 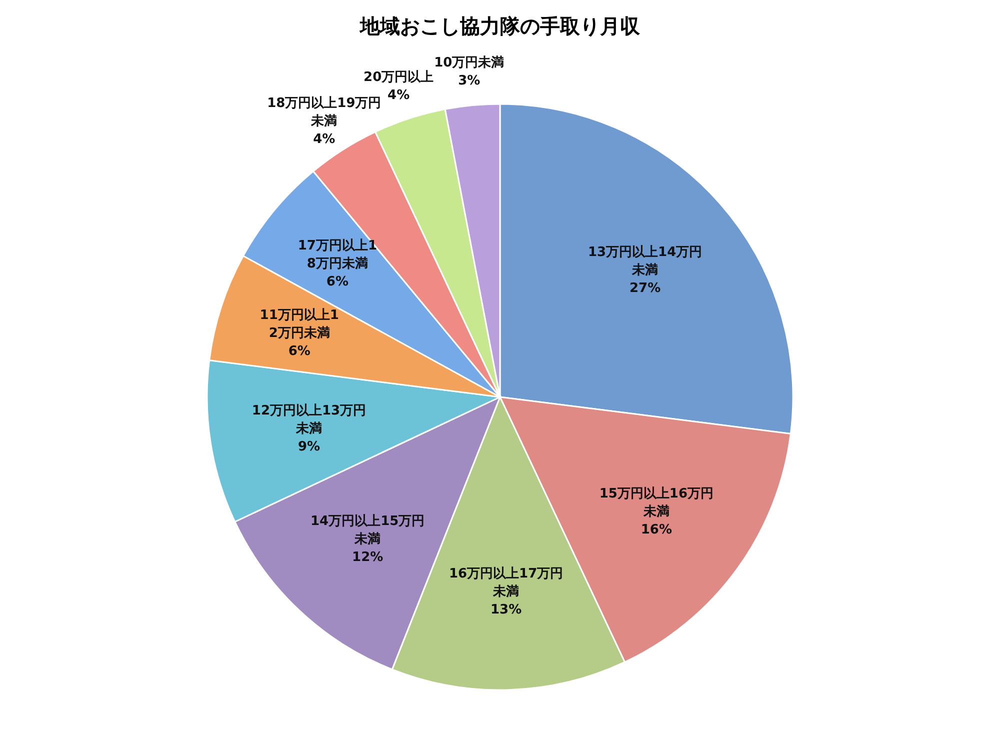 I want to click on chart-title: 地域おこし協力隊の手取り月収, so click(x=500, y=26).